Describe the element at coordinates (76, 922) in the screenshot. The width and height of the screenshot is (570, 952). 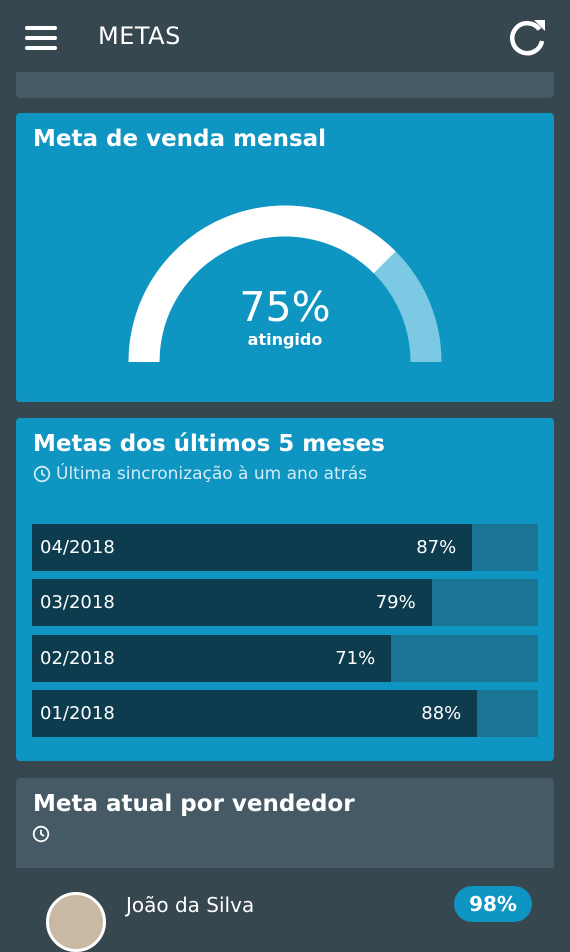
I see `avatar` at that location.